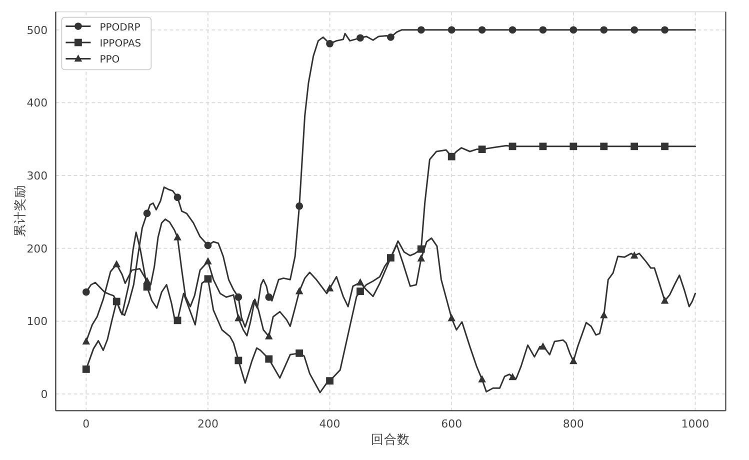 The width and height of the screenshot is (749, 460). I want to click on x-tick-label: 800, so click(573, 424).